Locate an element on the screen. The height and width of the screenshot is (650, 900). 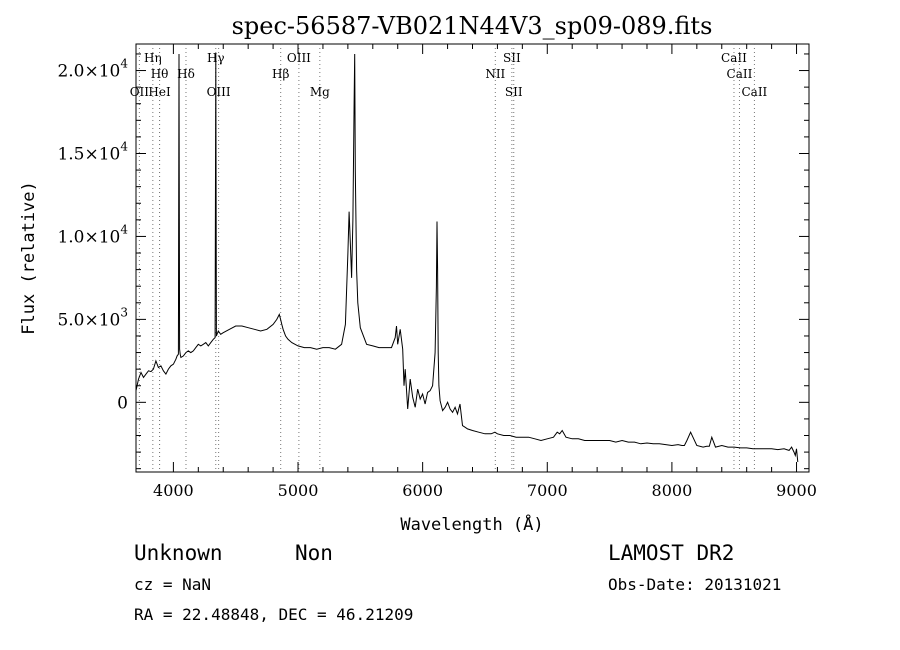
y-tick-label: 1.5×10⁴ is located at coordinates (92, 151).